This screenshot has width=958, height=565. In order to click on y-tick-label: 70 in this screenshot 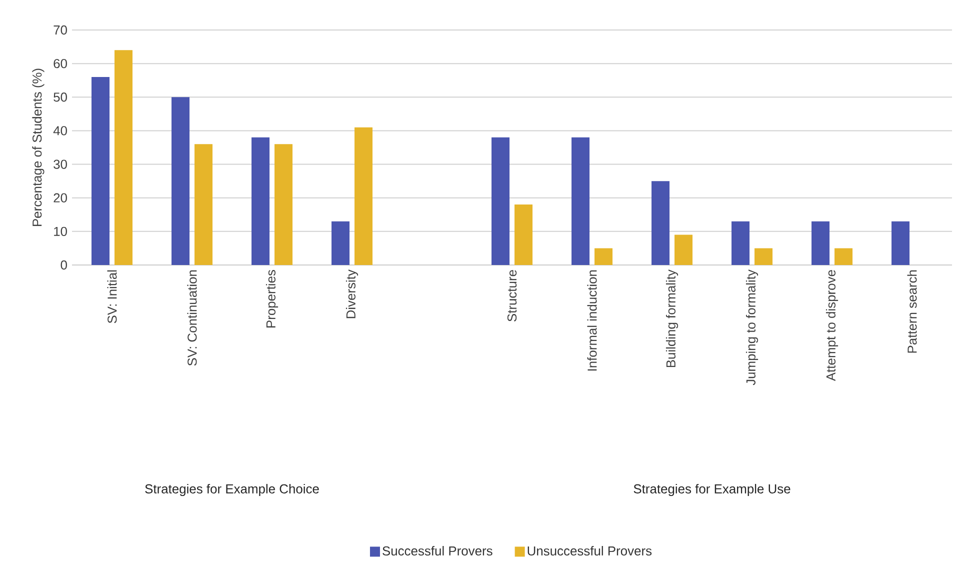, I will do `click(60, 30)`.